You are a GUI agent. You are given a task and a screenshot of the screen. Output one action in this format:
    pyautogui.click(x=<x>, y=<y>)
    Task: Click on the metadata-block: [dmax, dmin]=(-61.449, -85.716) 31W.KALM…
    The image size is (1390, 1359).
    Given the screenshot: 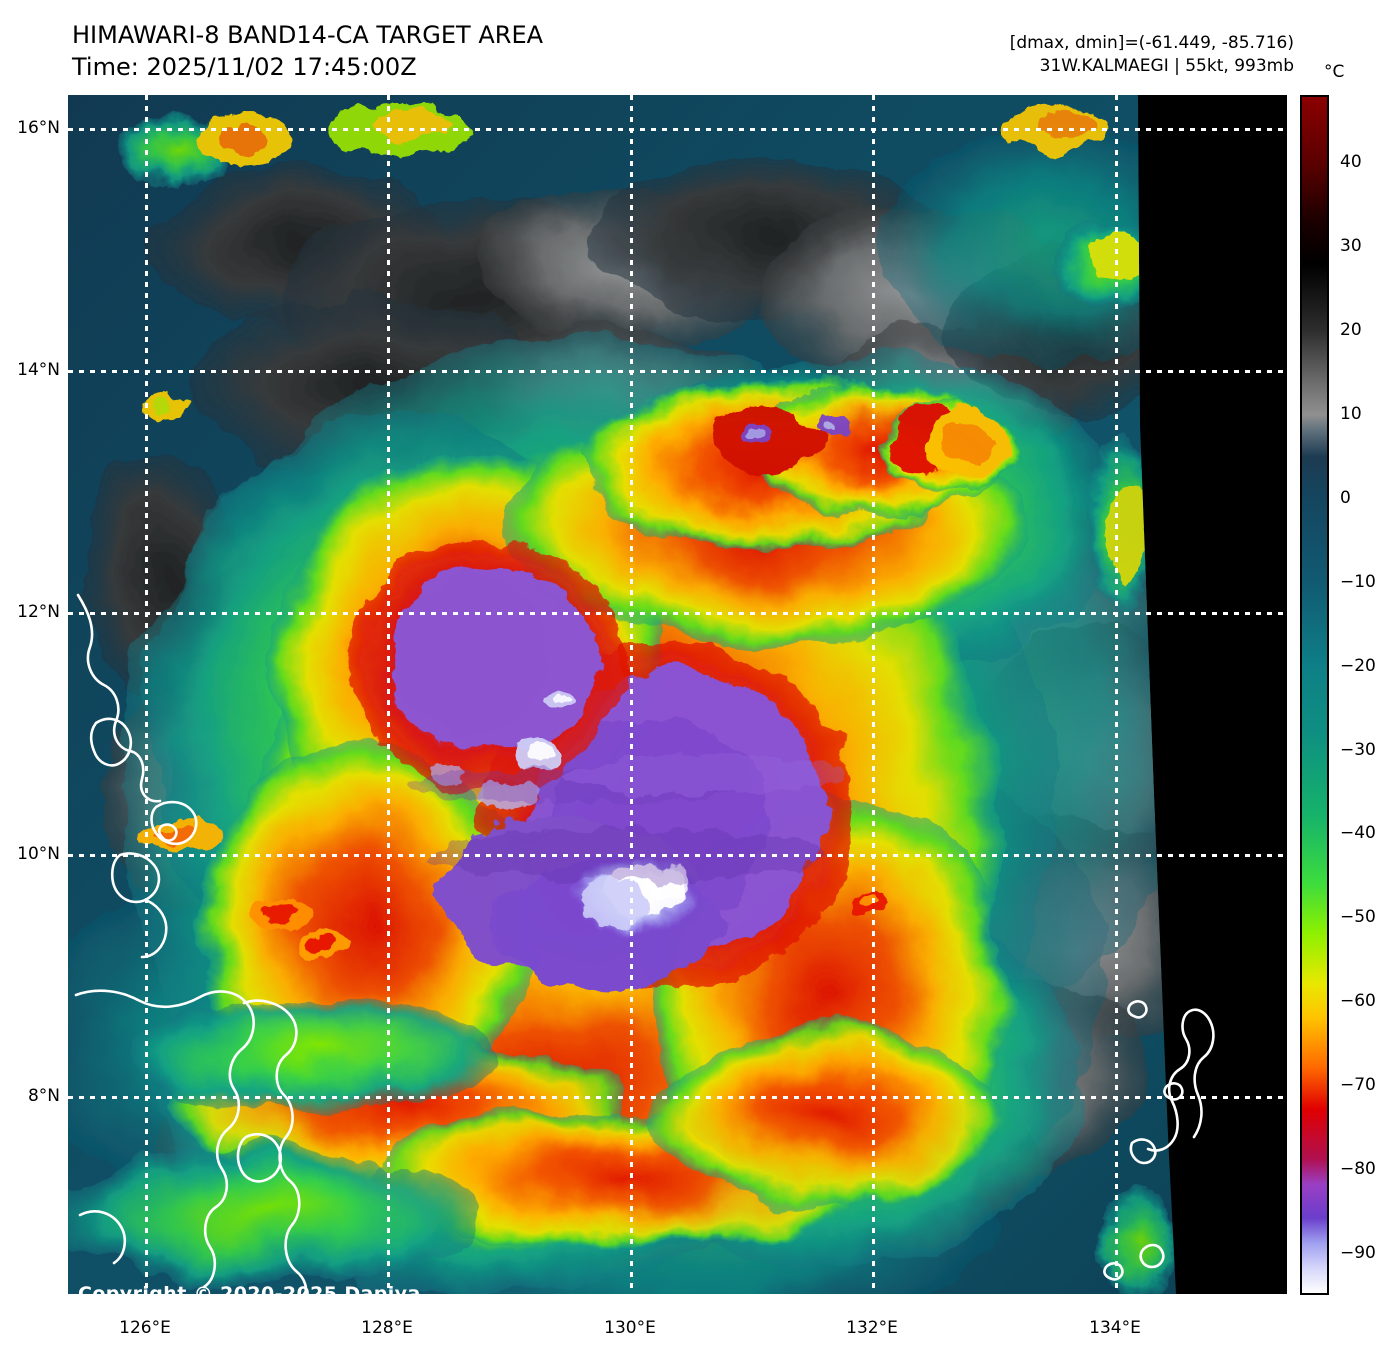 What is the action you would take?
    pyautogui.click(x=1152, y=55)
    